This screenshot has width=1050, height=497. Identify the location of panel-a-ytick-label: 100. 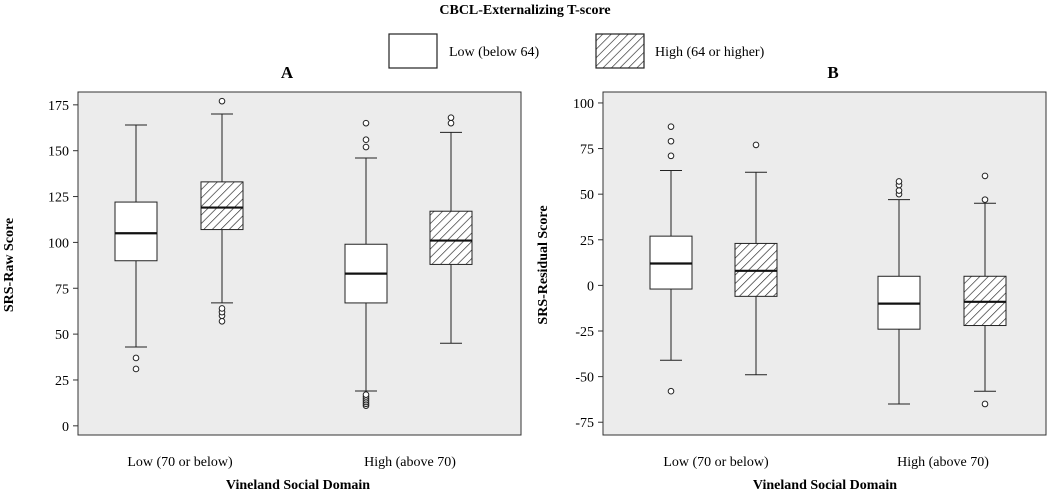
(58, 243).